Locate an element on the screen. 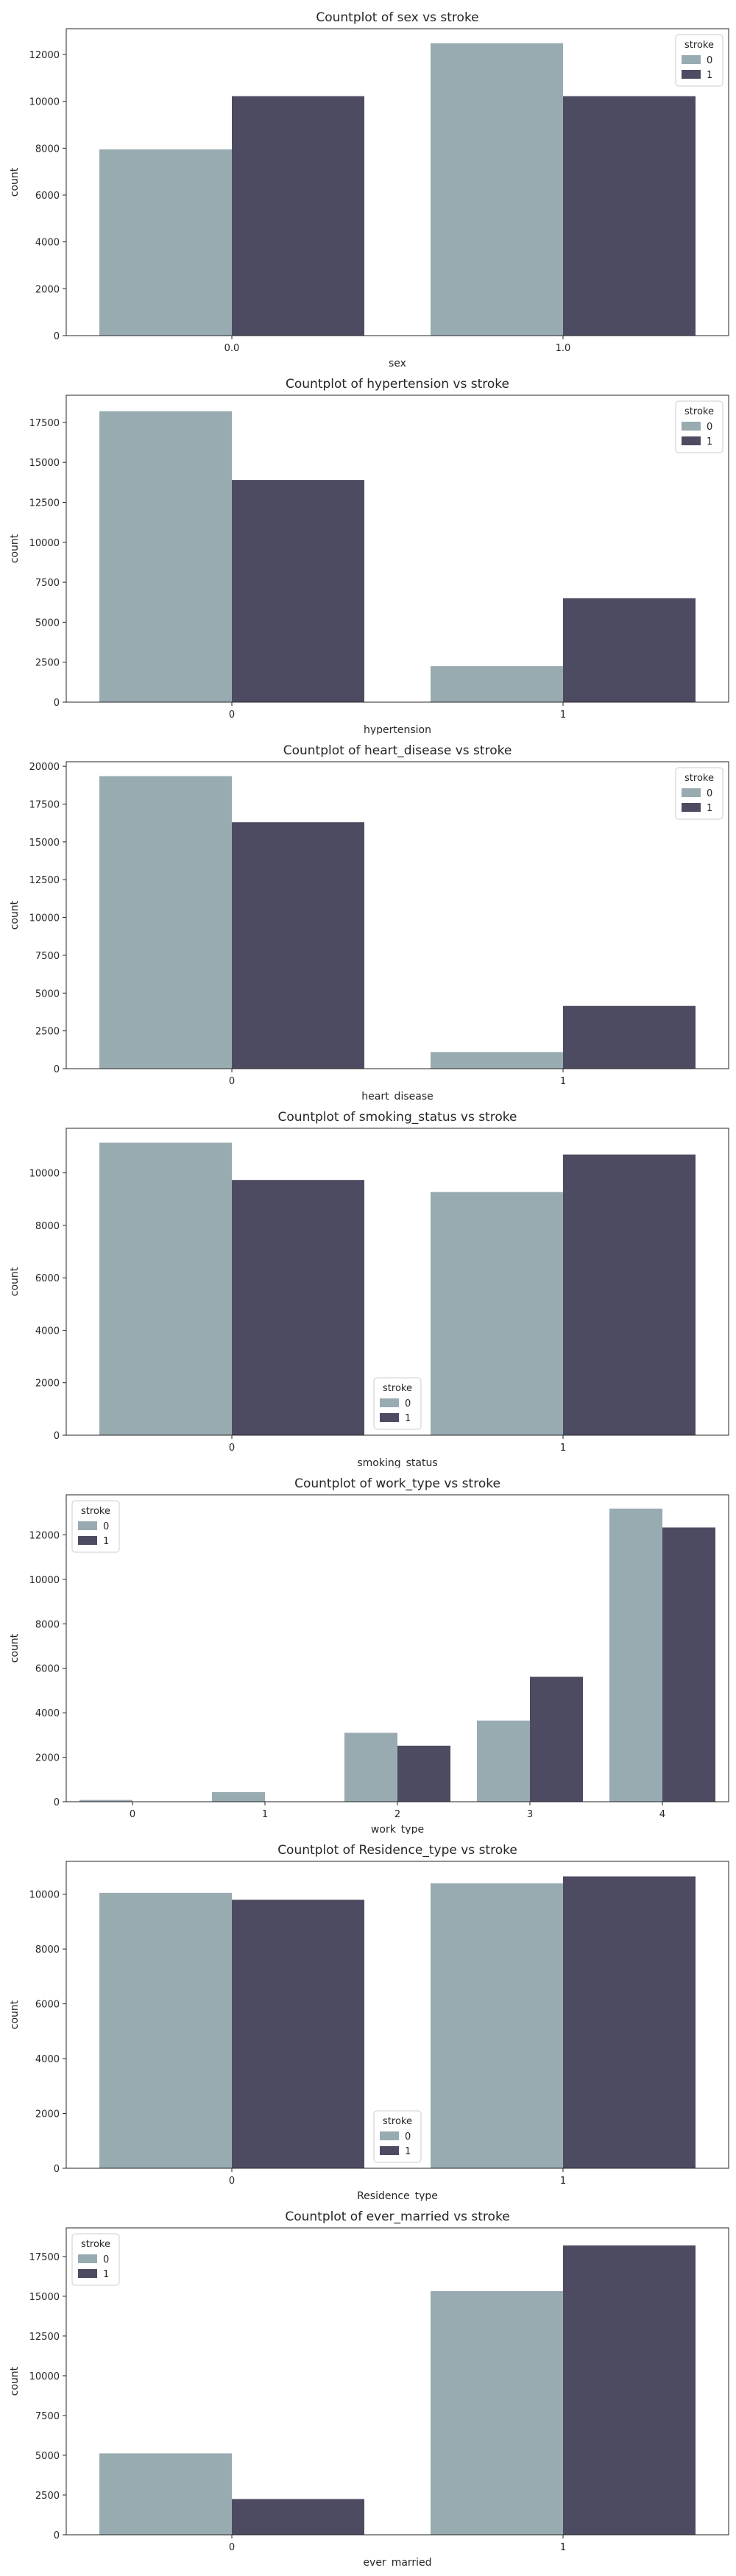  bar-1.0-stroke-0 is located at coordinates (497, 189).